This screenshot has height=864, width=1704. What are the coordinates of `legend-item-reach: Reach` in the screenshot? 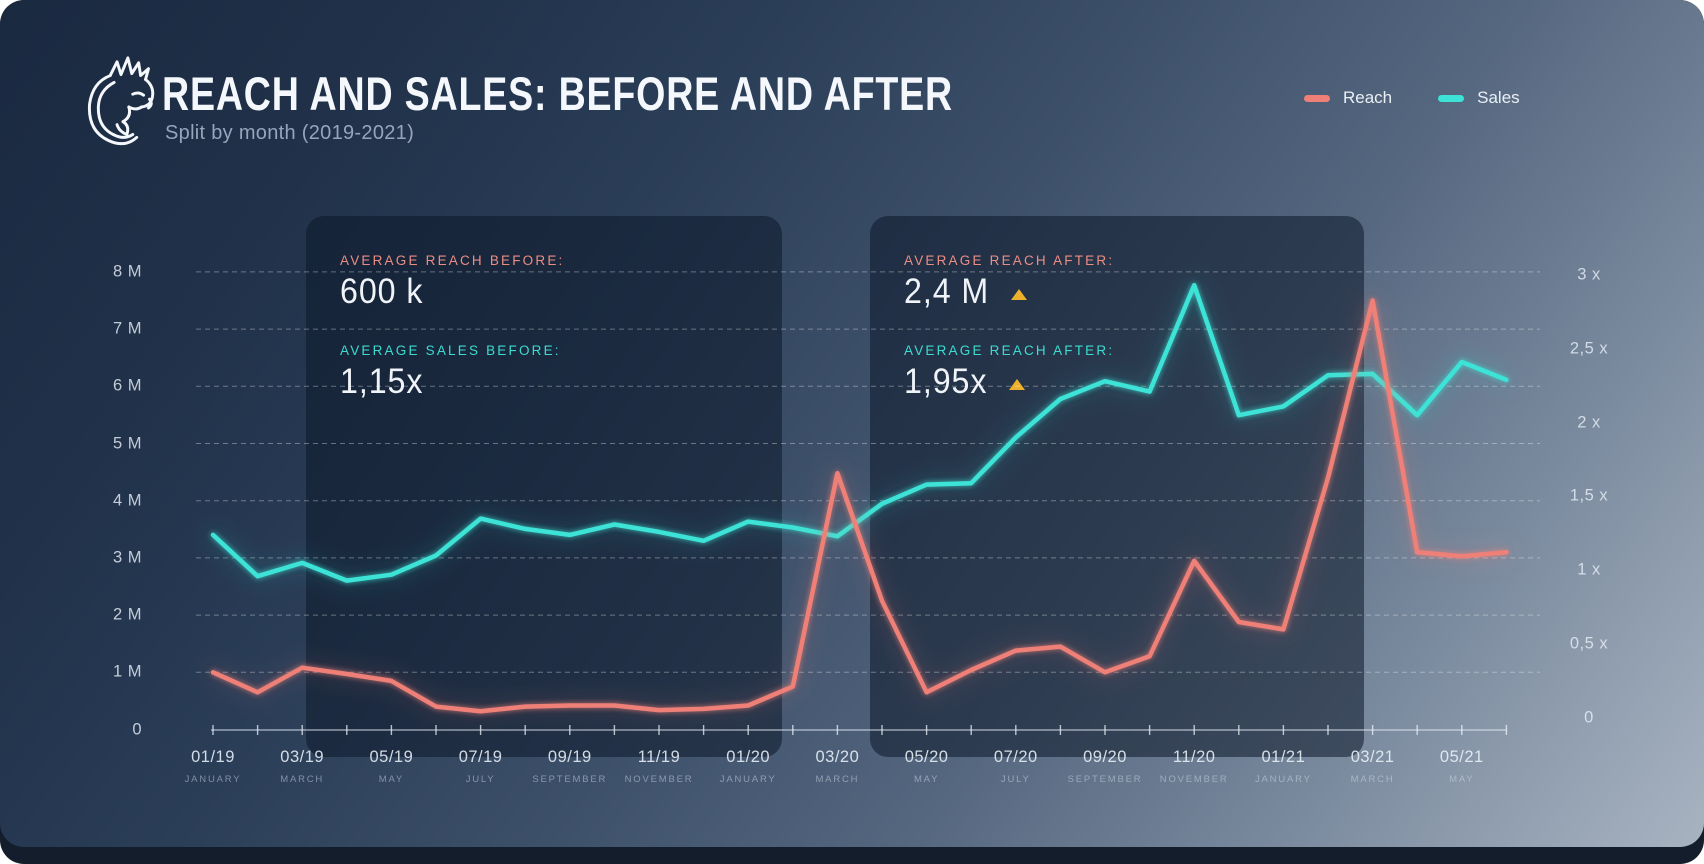 It's located at (1348, 98).